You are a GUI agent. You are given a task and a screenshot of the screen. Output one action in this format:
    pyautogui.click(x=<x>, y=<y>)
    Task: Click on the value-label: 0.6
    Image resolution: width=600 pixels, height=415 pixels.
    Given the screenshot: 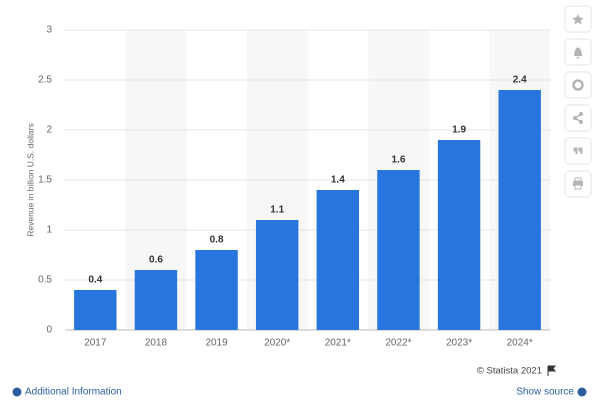 What is the action you would take?
    pyautogui.click(x=156, y=260)
    